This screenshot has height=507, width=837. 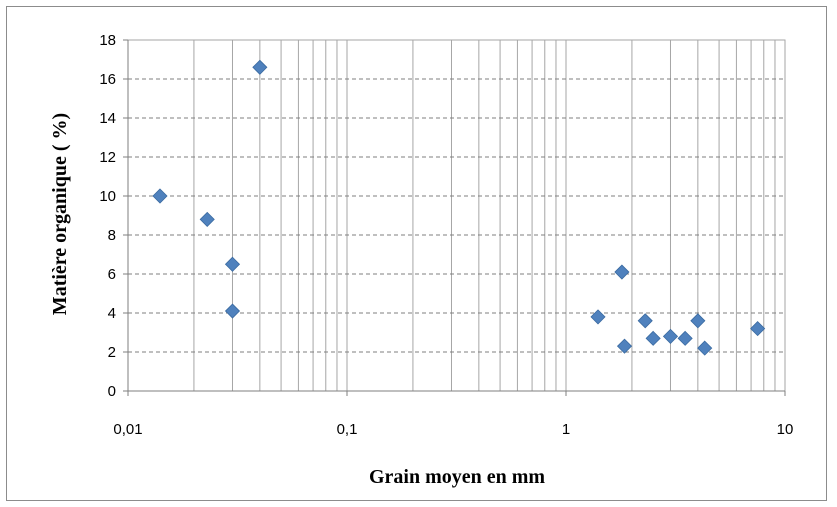 I want to click on y-tick-label: 10, so click(x=107, y=196).